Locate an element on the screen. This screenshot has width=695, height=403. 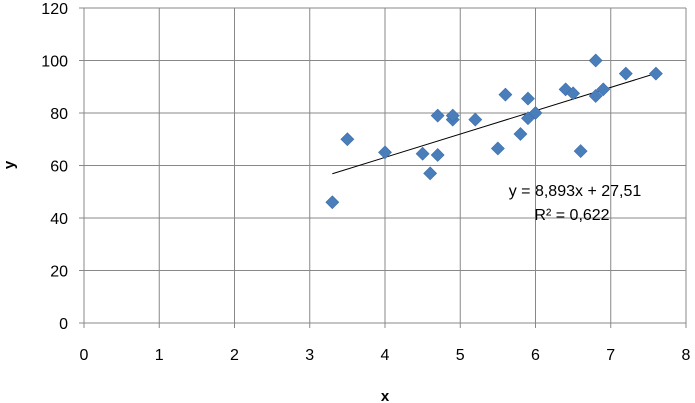
trendline-equation: y = 8,893x + 27,51 is located at coordinates (575, 191).